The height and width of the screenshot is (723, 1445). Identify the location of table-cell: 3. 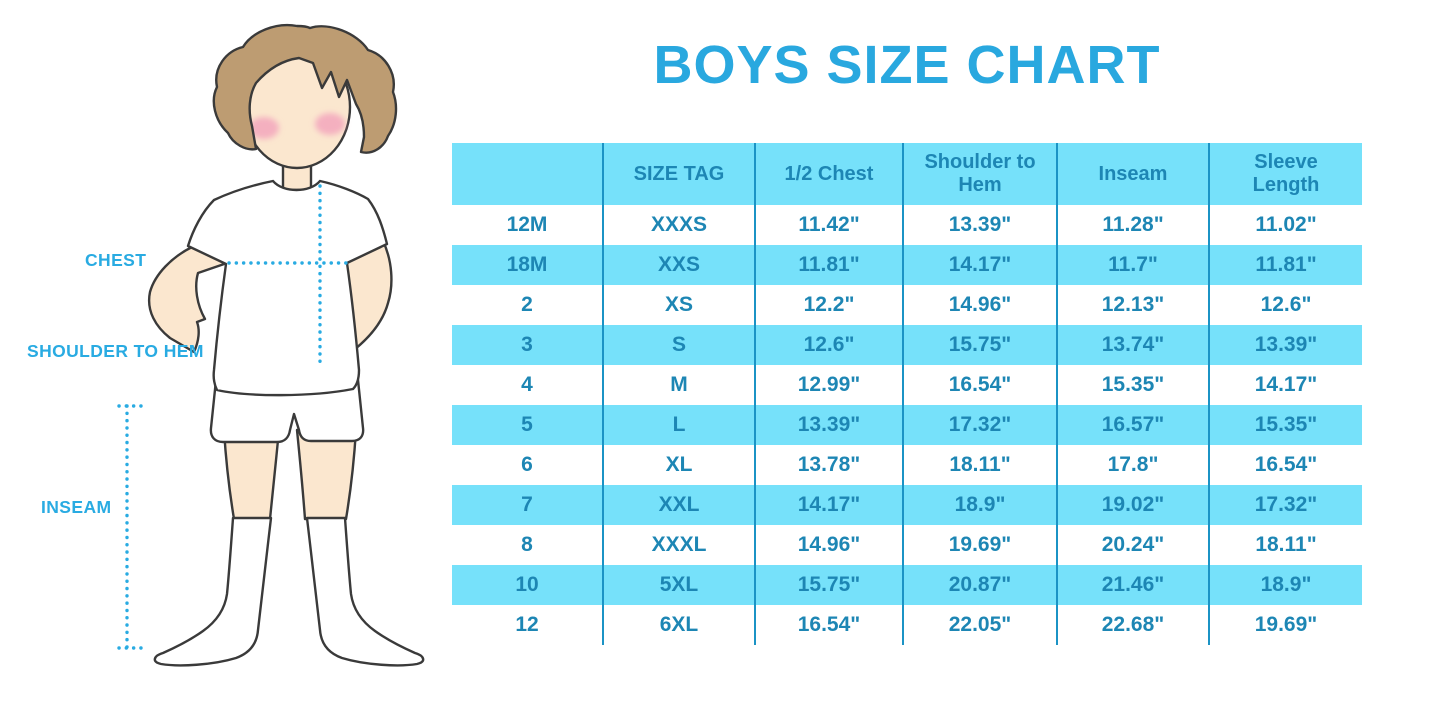
(527, 345).